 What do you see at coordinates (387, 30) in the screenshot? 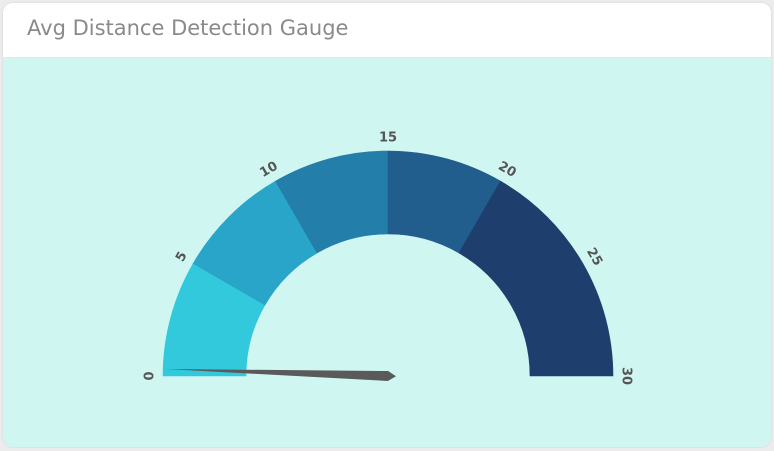
I see `card-header: Avg Distance Detection Gauge` at bounding box center [387, 30].